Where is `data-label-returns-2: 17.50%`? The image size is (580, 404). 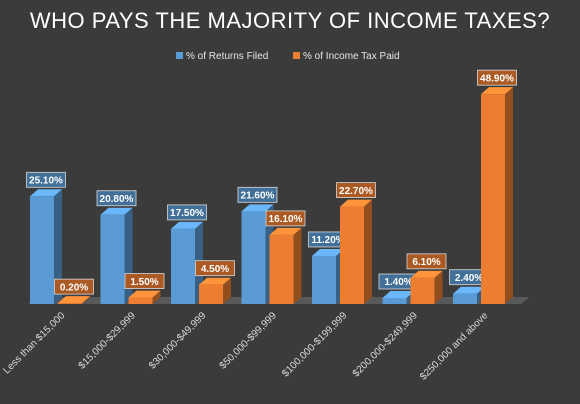
data-label-returns-2: 17.50% is located at coordinates (187, 212).